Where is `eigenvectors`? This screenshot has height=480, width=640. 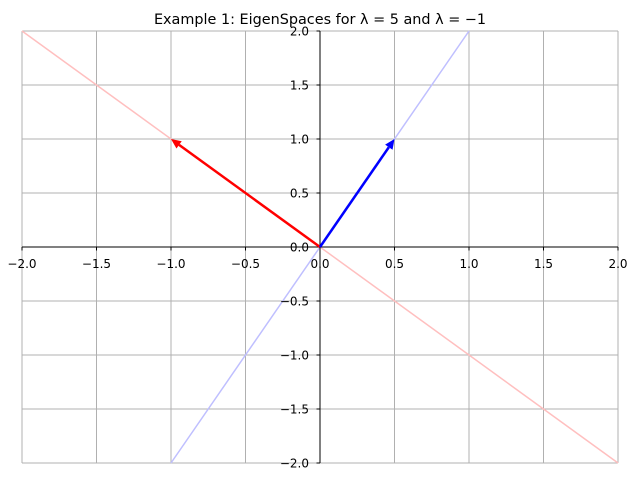
eigenvectors is located at coordinates (283, 194).